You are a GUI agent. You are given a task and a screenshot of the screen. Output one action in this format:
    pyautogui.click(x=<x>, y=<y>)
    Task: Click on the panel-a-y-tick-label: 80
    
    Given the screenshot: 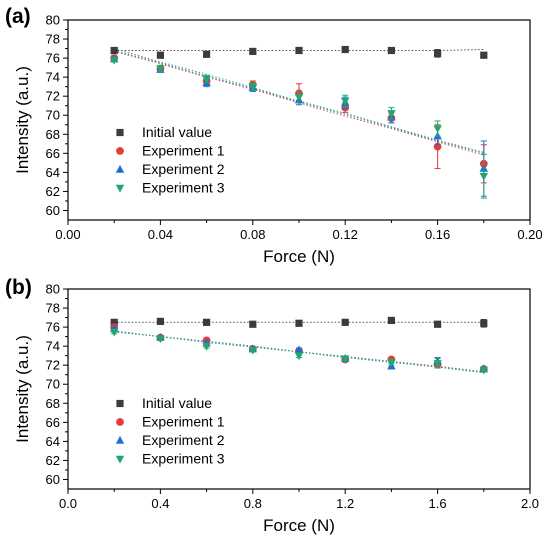 What is the action you would take?
    pyautogui.click(x=53, y=20)
    